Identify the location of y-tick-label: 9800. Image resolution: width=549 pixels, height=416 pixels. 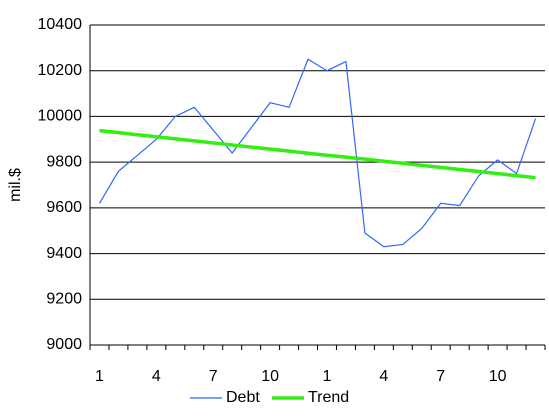
(64, 161).